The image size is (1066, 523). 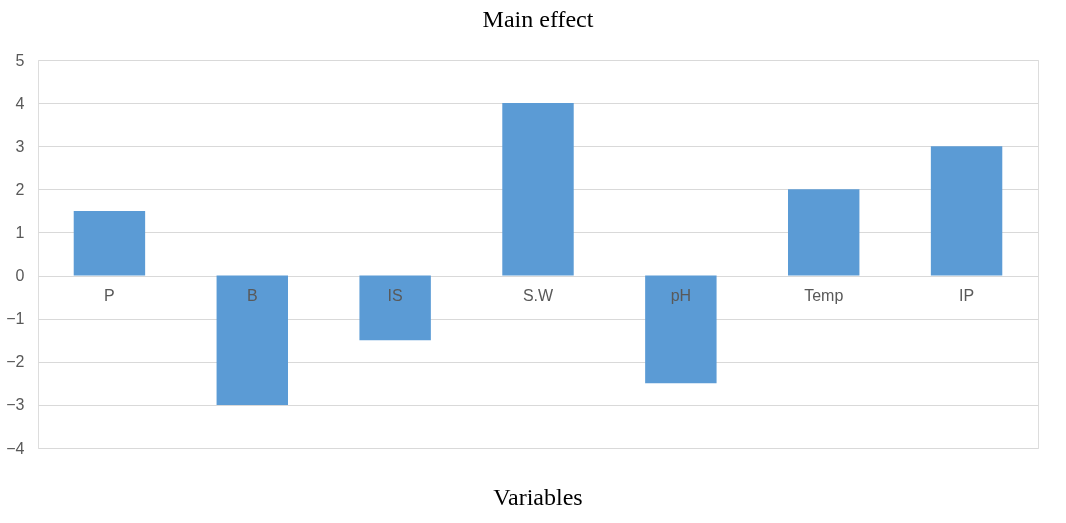 What do you see at coordinates (20, 232) in the screenshot?
I see `y-tick-label: 1` at bounding box center [20, 232].